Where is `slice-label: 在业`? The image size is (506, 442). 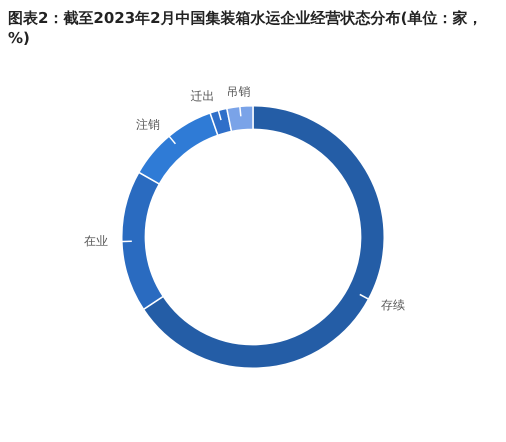
slice-label: 在业 is located at coordinates (96, 241).